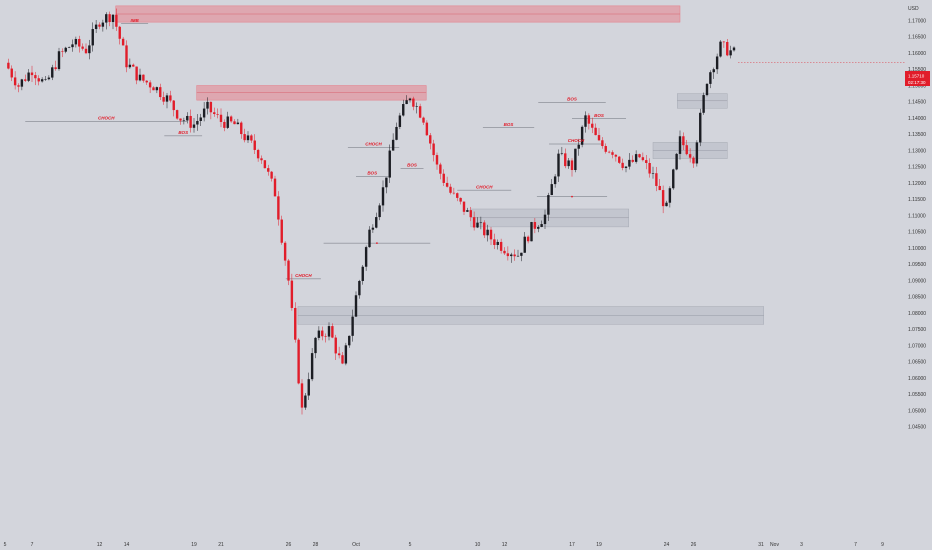 The height and width of the screenshot is (550, 932). I want to click on structure-label-12: CHOCH, so click(576, 140).